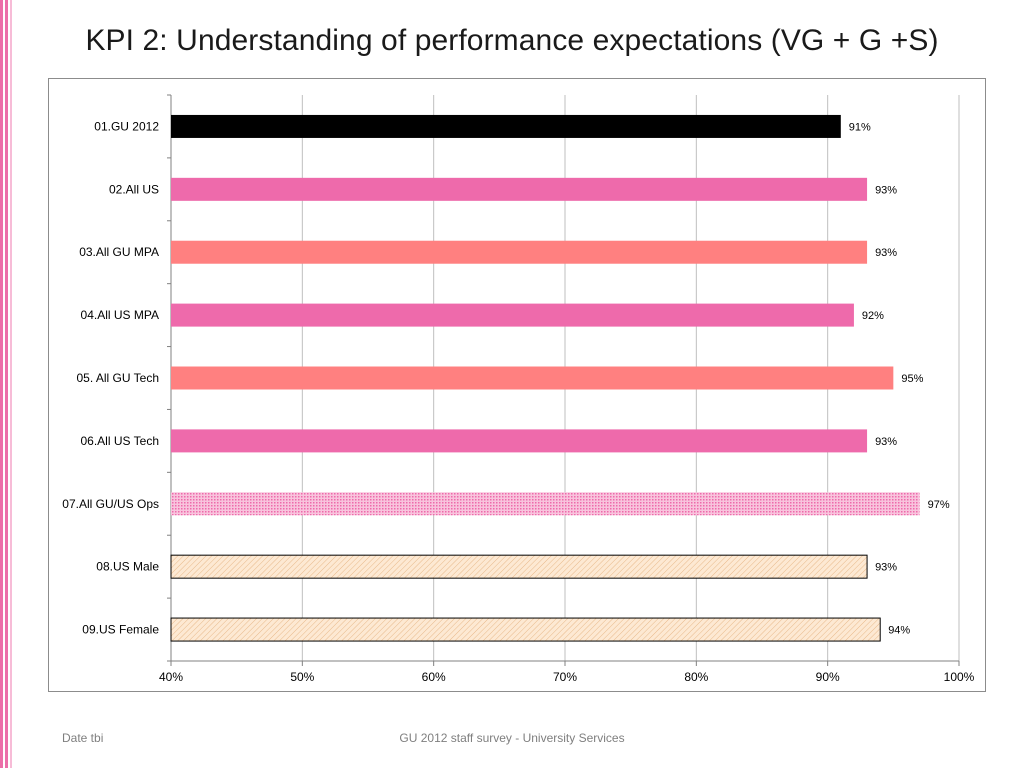 Image resolution: width=1024 pixels, height=768 pixels. I want to click on x-tick-label: 100%, so click(959, 677).